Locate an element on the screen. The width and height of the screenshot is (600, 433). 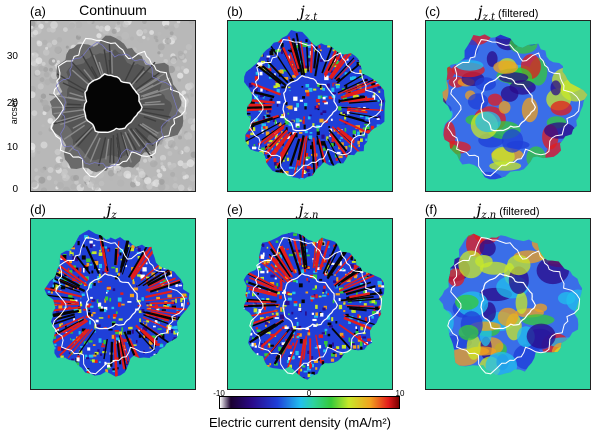
panel-label: (b) is located at coordinates (235, 11).